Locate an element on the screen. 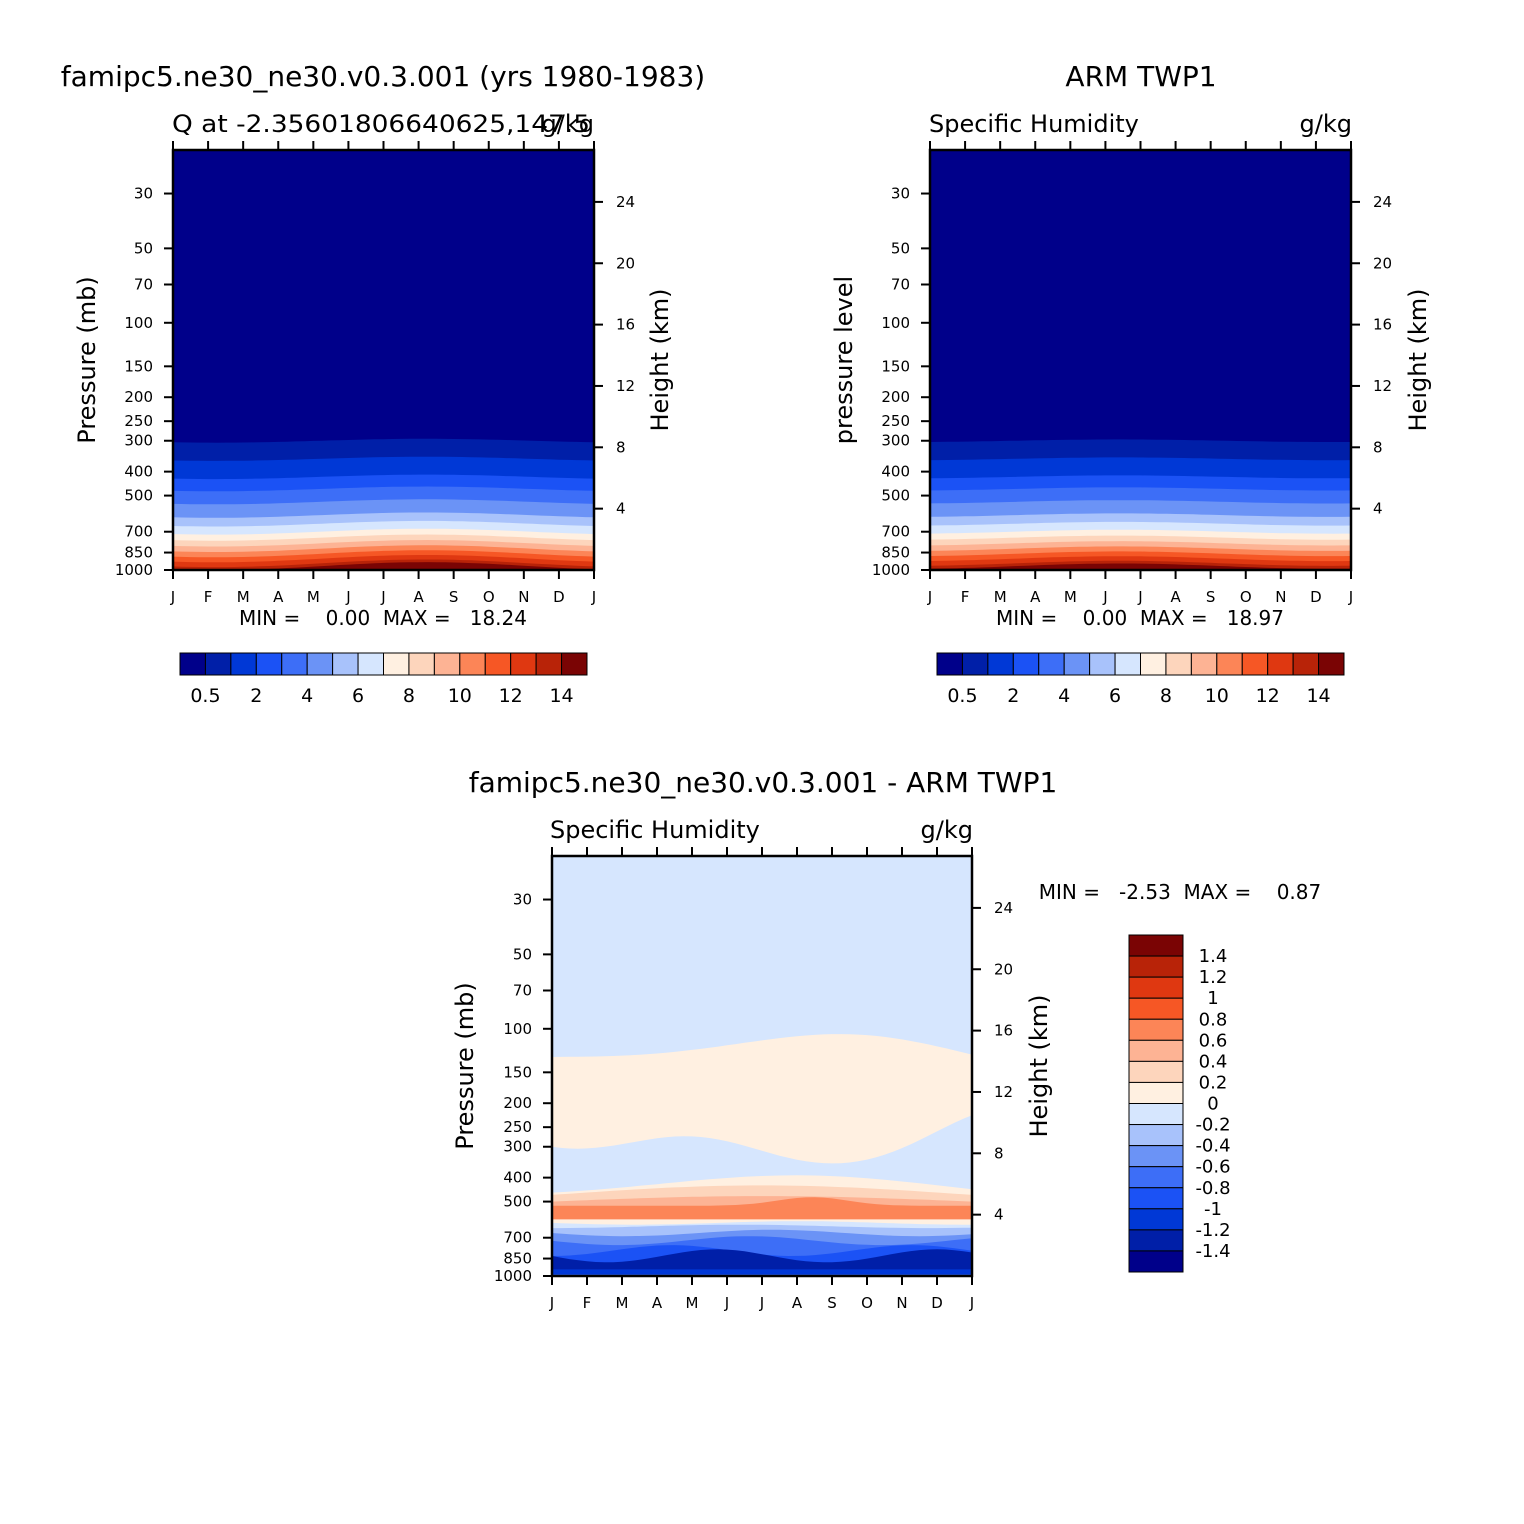  model-y-tick-label: 1000 is located at coordinates (134, 570).